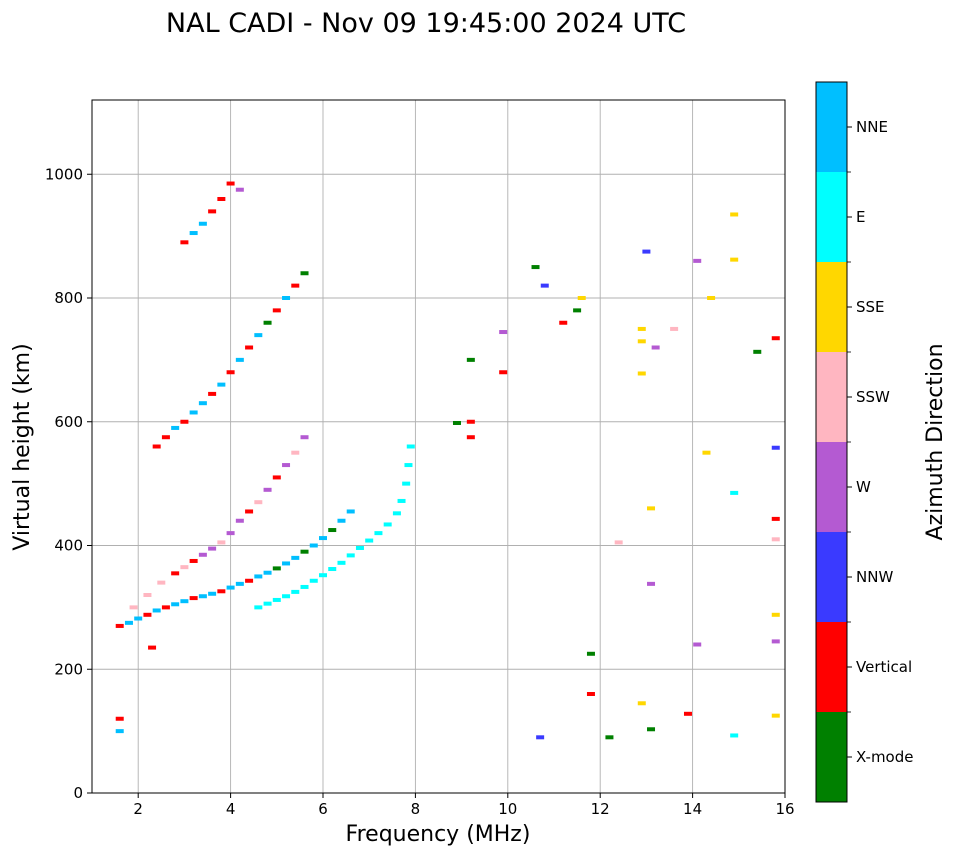 This screenshot has width=958, height=857. I want to click on y-axis-title: Virtual height (km), so click(22, 446).